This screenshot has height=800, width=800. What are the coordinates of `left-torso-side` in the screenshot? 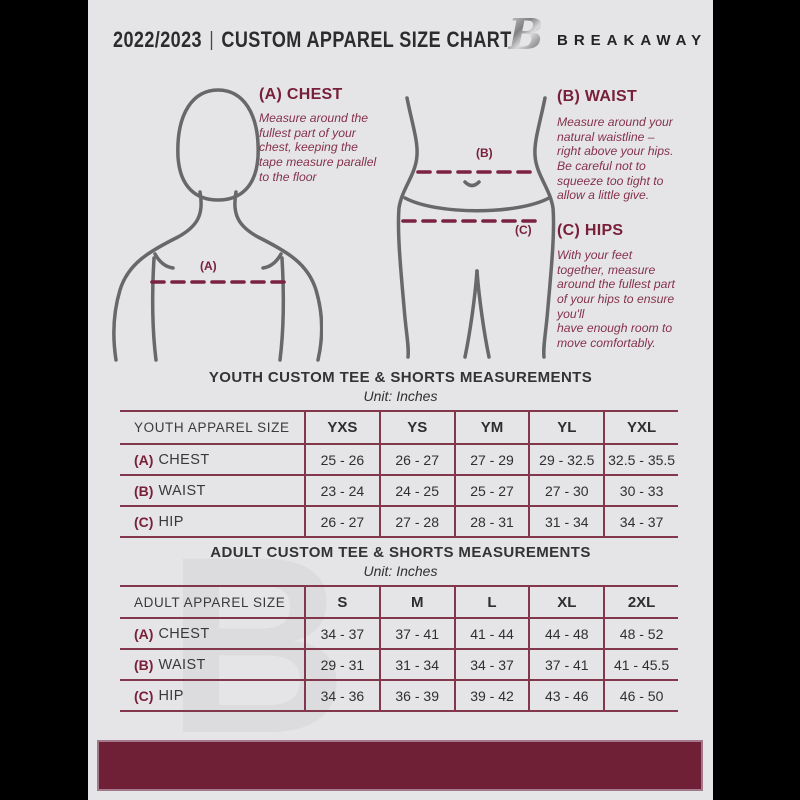 It's located at (154, 309).